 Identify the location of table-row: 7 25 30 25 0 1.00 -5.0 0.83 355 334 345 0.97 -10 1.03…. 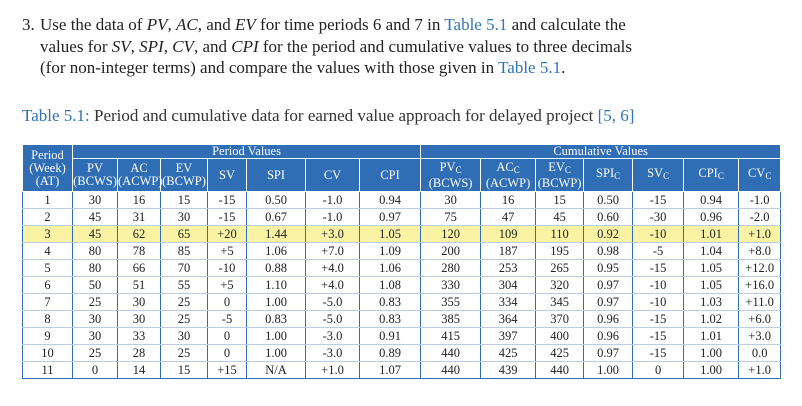
(402, 302).